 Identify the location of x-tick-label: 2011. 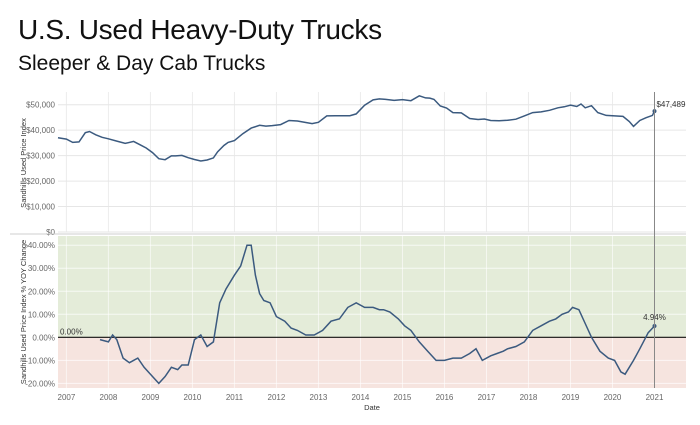
(235, 397).